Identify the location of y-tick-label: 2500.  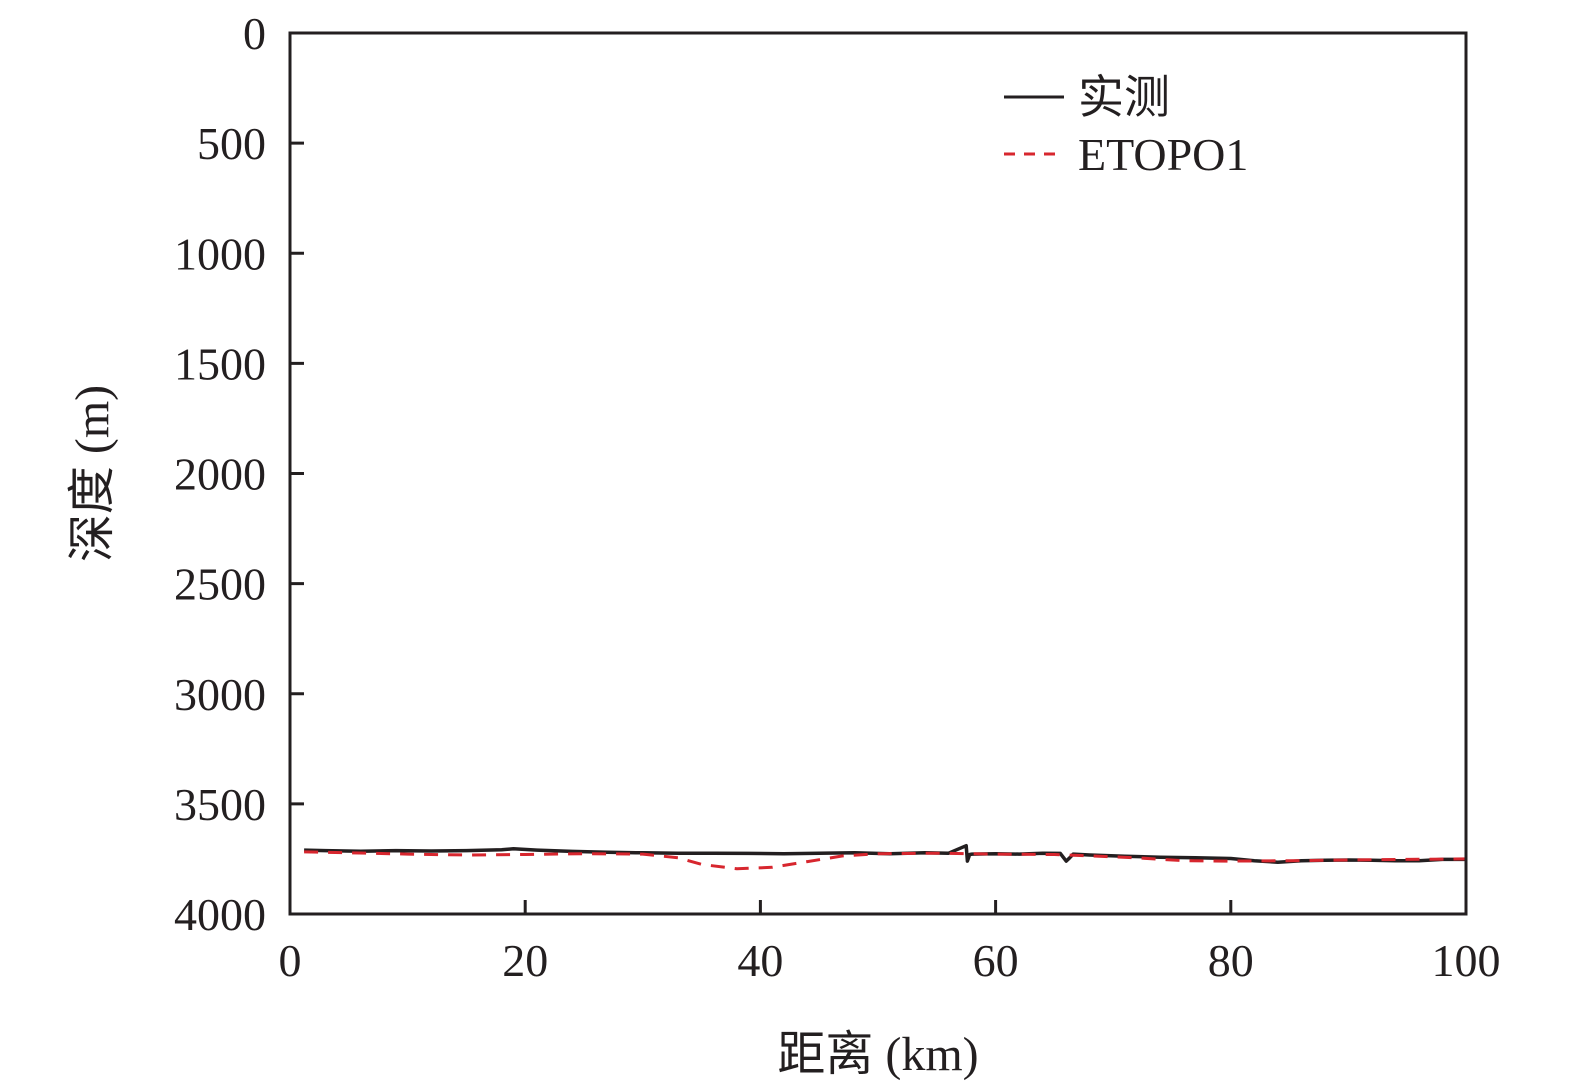
(220, 584).